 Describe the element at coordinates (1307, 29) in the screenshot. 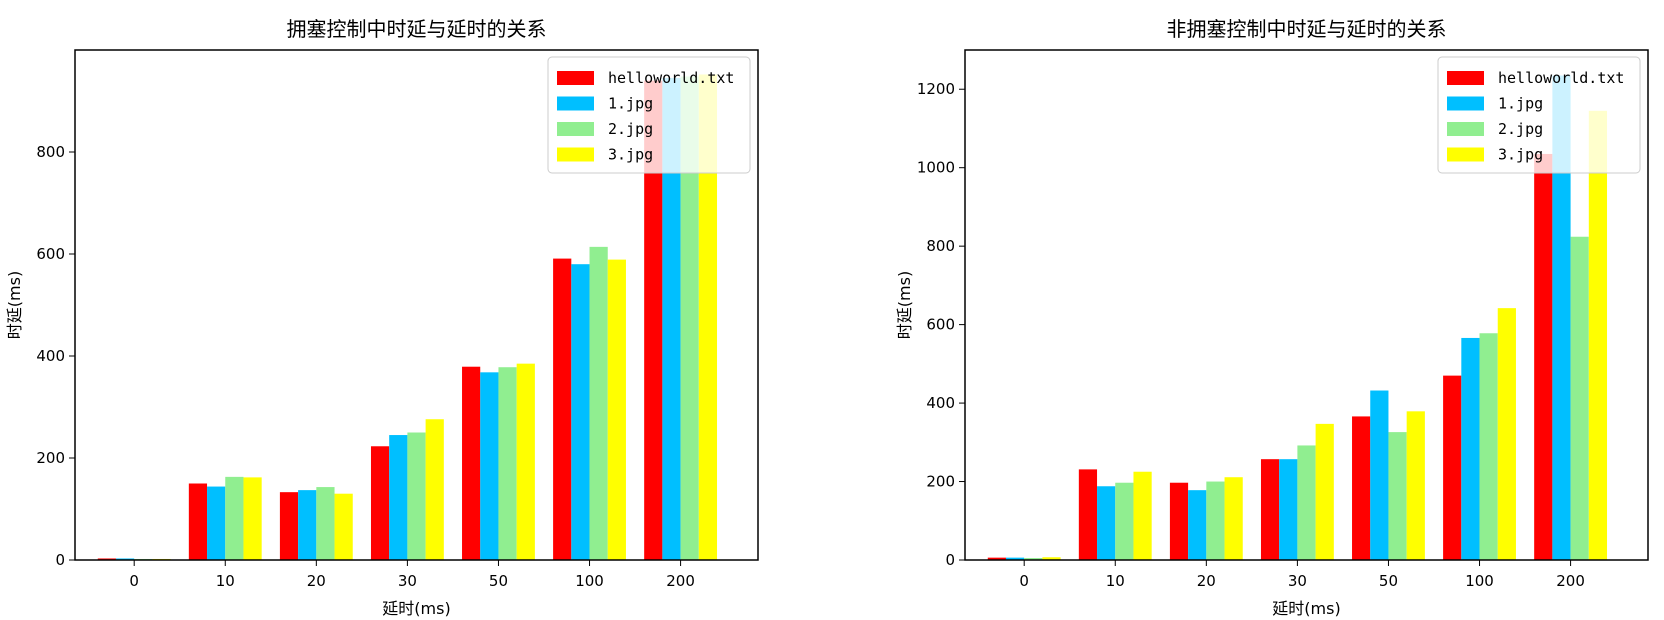

I see `chart-title: 非拥塞控制中时延与延时的关系` at that location.